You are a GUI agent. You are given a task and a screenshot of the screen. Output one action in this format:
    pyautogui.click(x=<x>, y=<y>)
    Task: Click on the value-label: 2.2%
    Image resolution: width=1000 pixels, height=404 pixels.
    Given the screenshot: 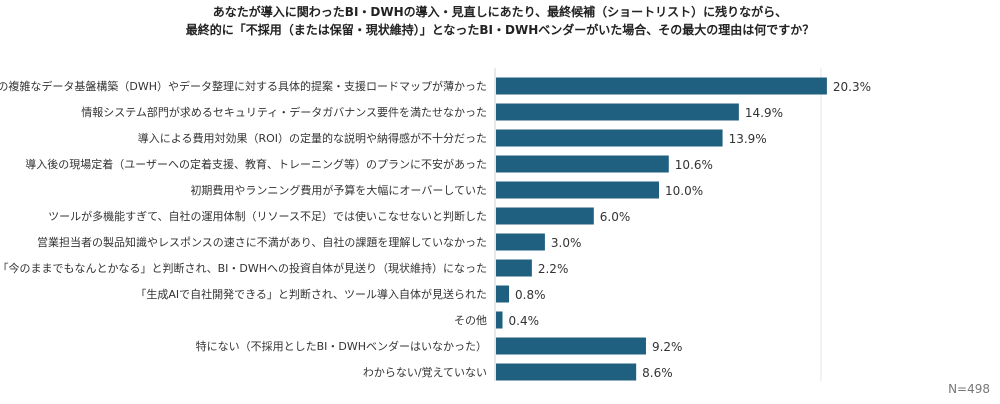 What is the action you would take?
    pyautogui.click(x=553, y=269)
    